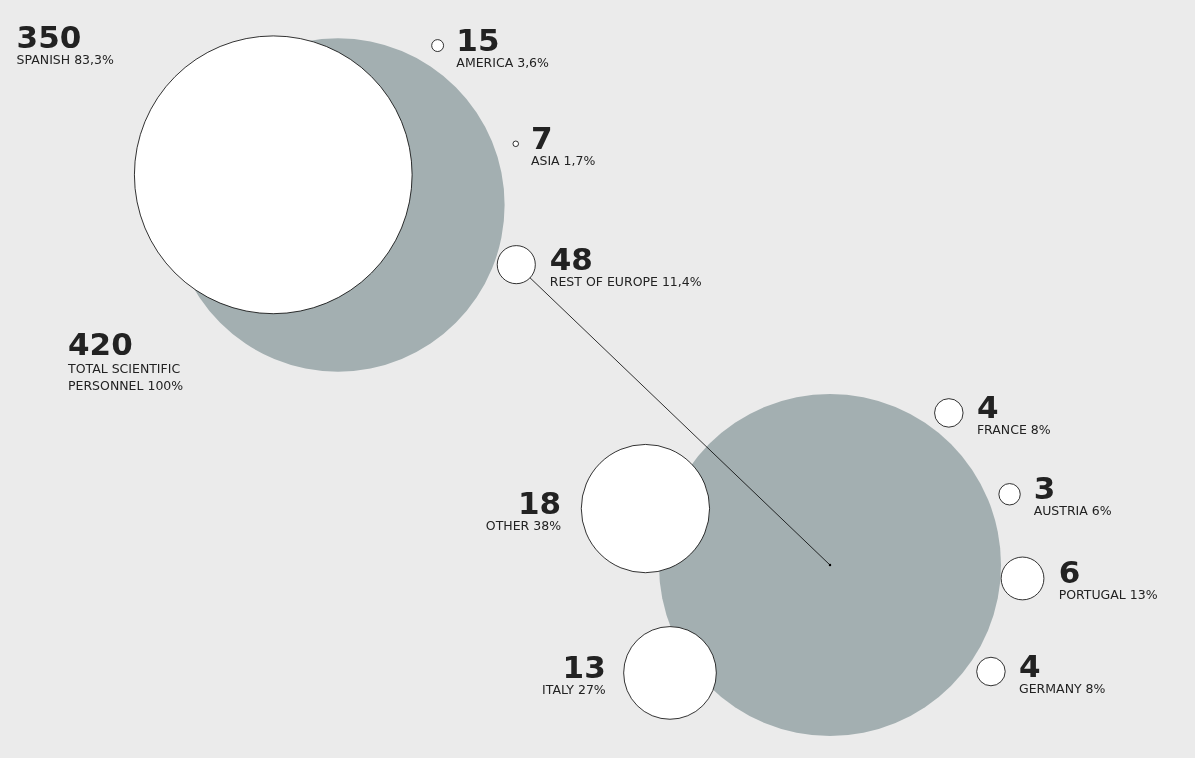 Image resolution: width=1195 pixels, height=758 pixels. Describe the element at coordinates (100, 344) in the screenshot. I see `data-label: 420` at that location.